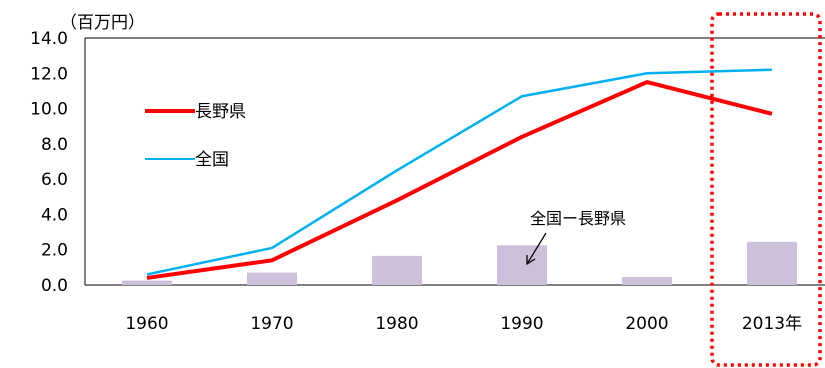 The image size is (825, 368). I want to click on y-tick-label: 14.0, so click(49, 39).